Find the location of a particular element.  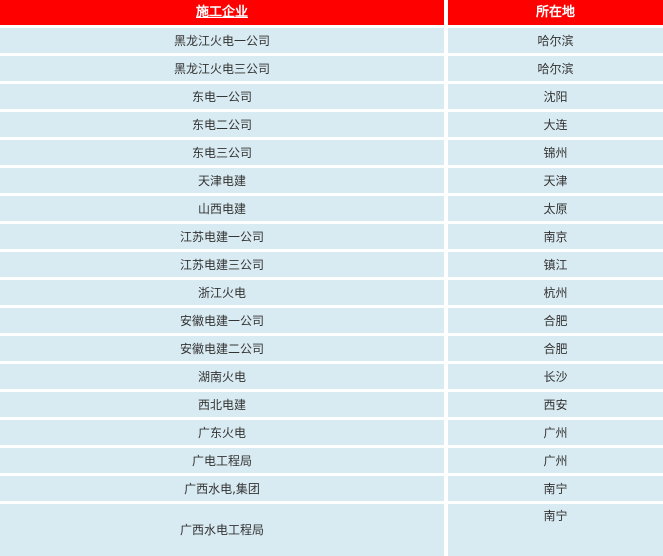

location-cell: 西安 is located at coordinates (555, 404).